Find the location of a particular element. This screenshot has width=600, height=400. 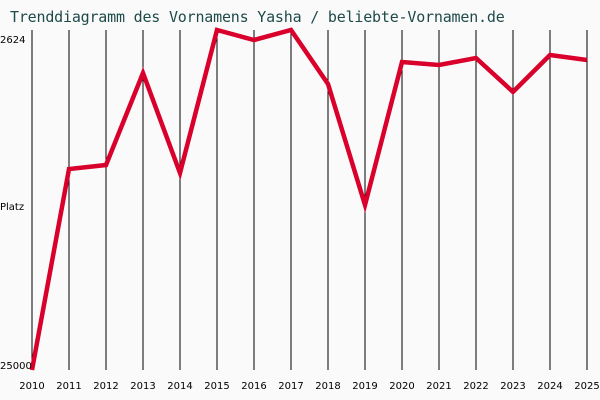

y-axis-title: Platz is located at coordinates (12, 207).